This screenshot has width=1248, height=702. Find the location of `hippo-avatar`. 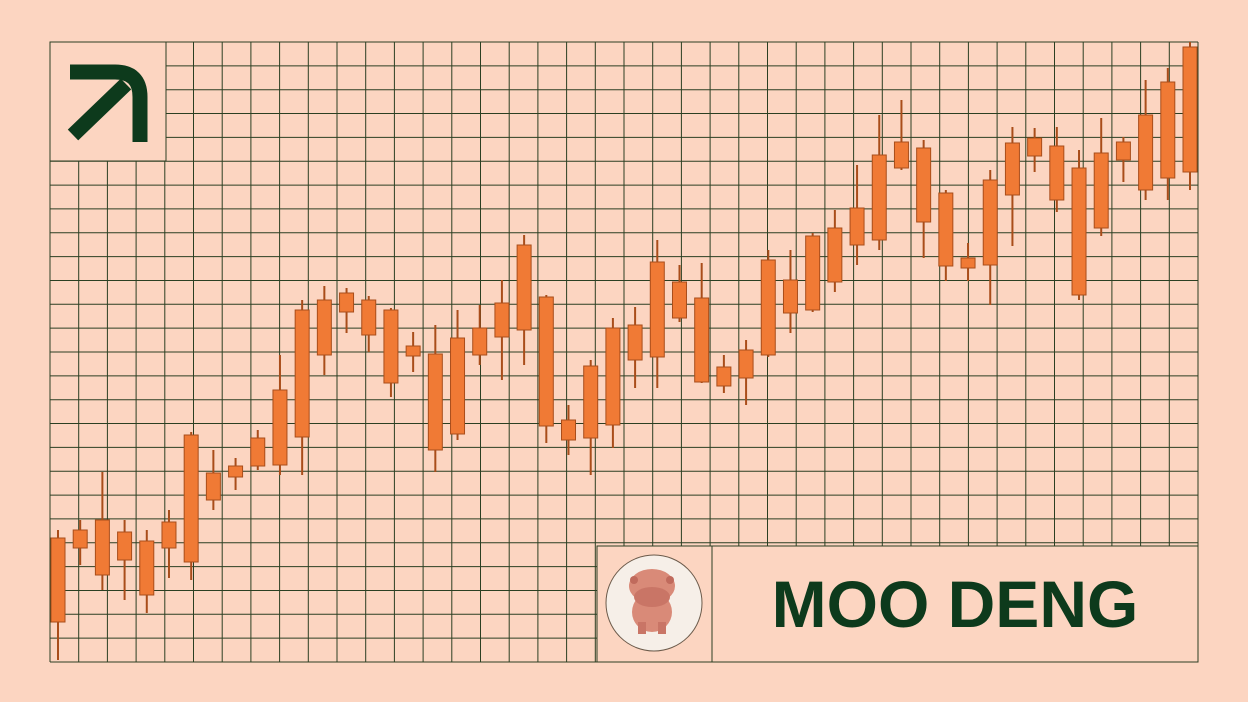

hippo-avatar is located at coordinates (654, 603).